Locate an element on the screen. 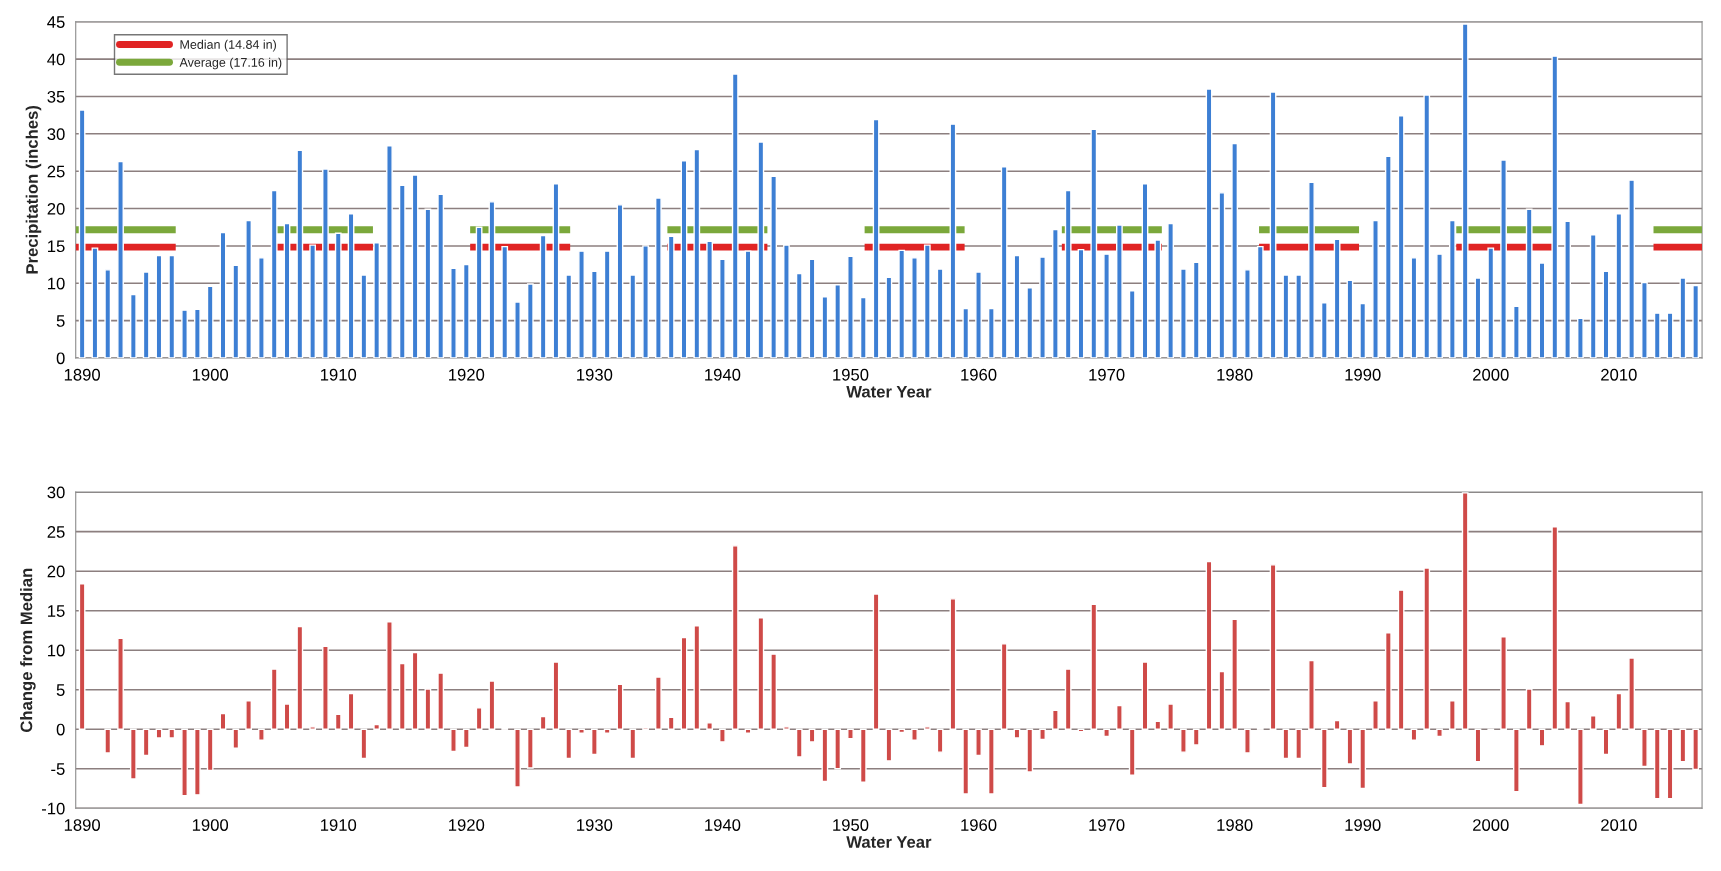 The height and width of the screenshot is (871, 1721). x-tick-label: 1930 is located at coordinates (595, 825).